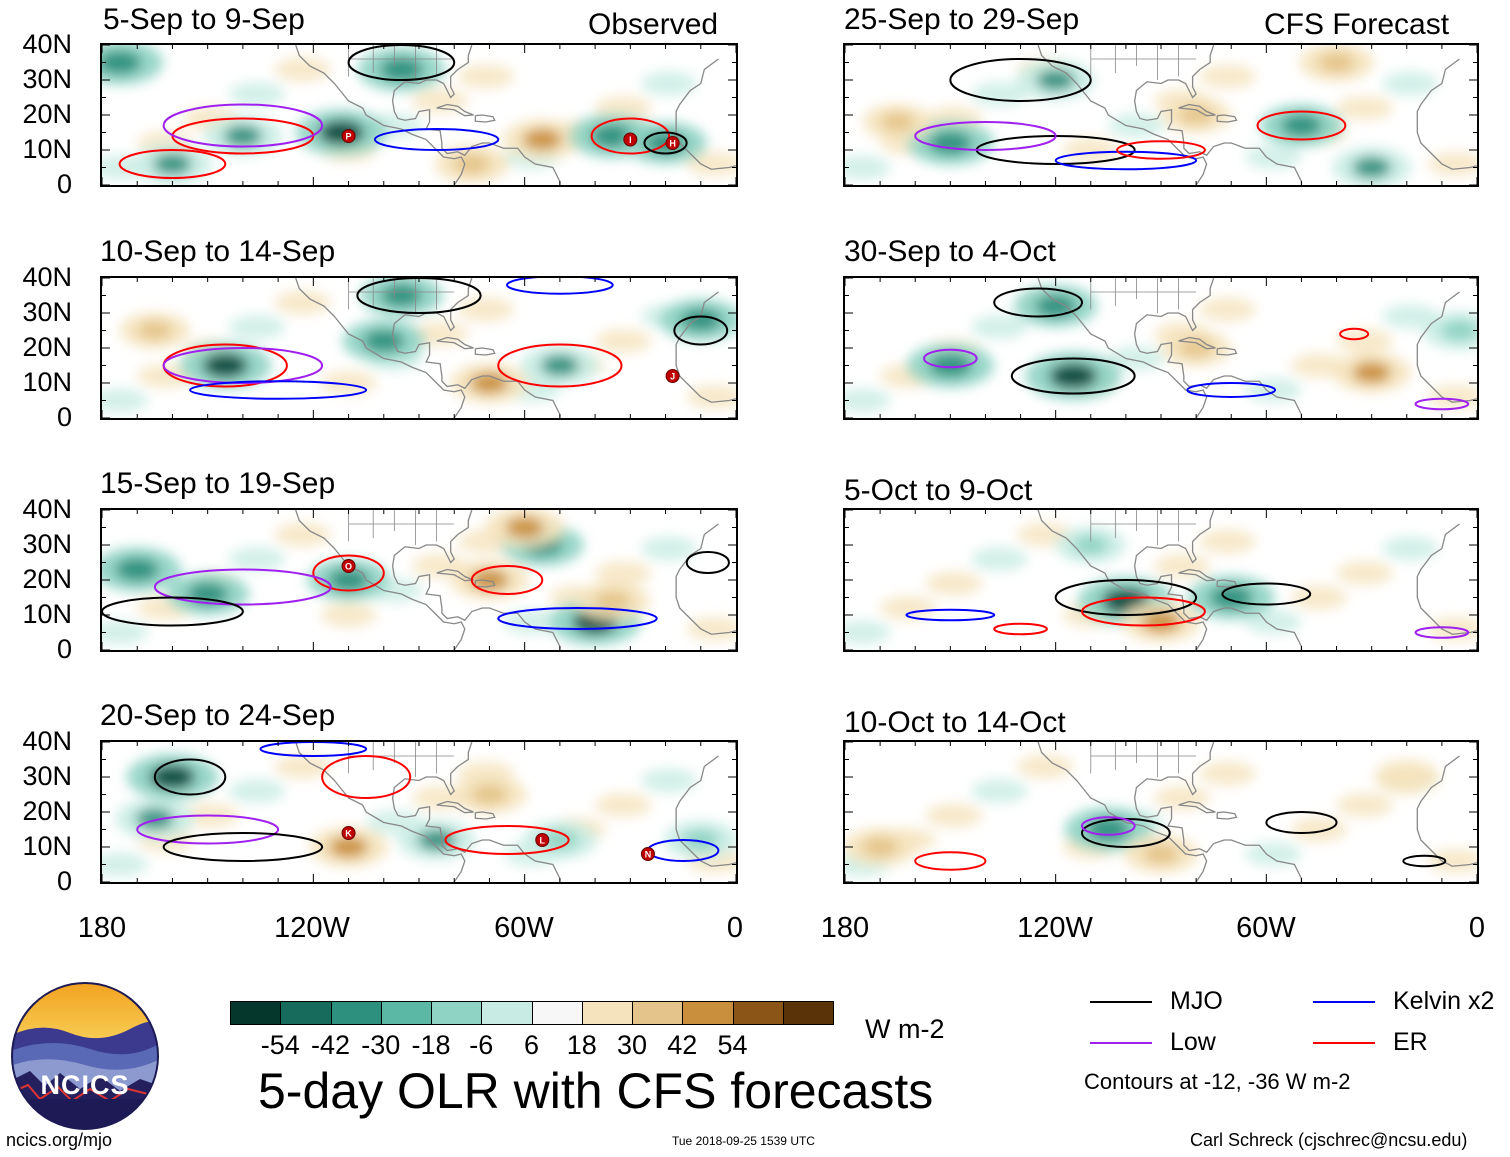 The height and width of the screenshot is (1157, 1510). I want to click on panel-title-6: 30-Sep to 4-Oct, so click(950, 251).